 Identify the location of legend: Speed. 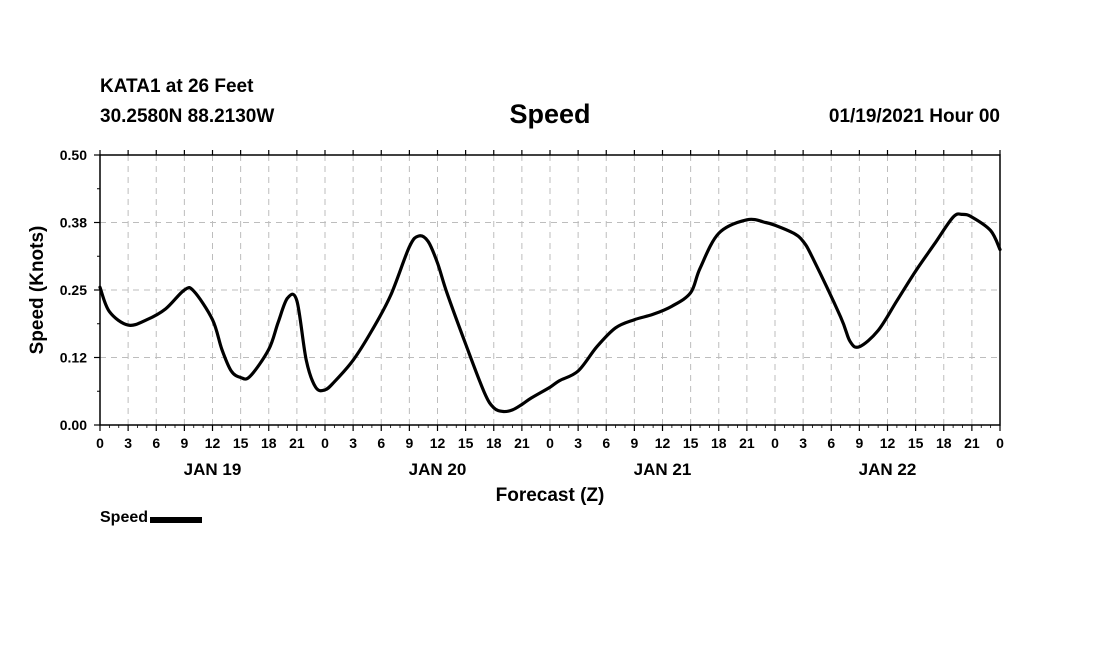
(151, 518).